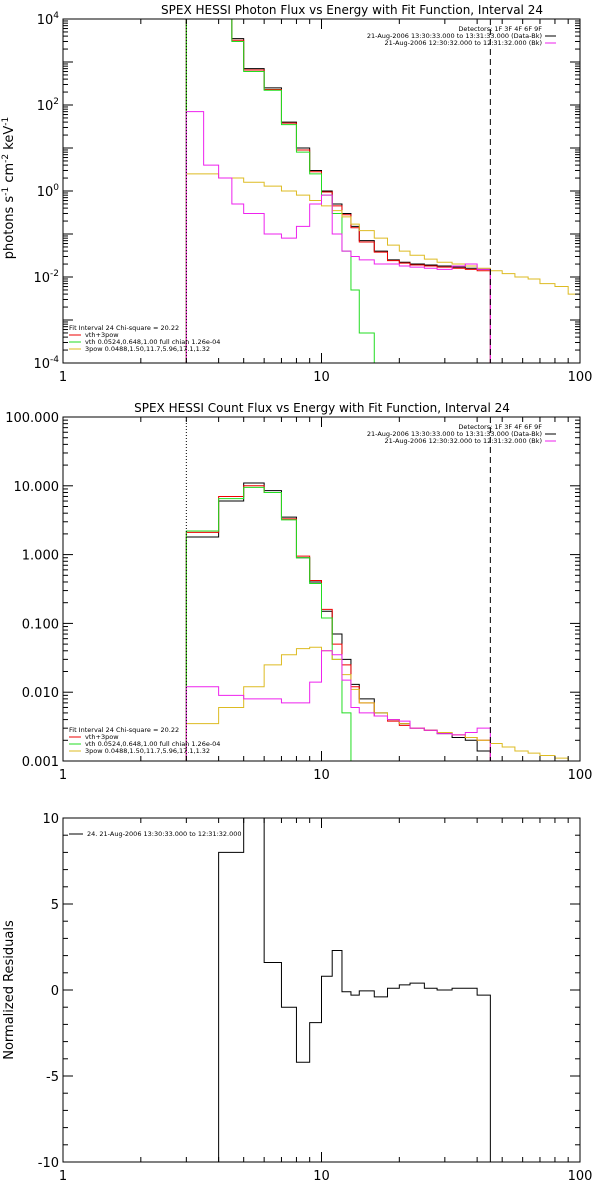 This screenshot has height=1200, width=600. What do you see at coordinates (338, 990) in the screenshot?
I see `series-residuals-line` at bounding box center [338, 990].